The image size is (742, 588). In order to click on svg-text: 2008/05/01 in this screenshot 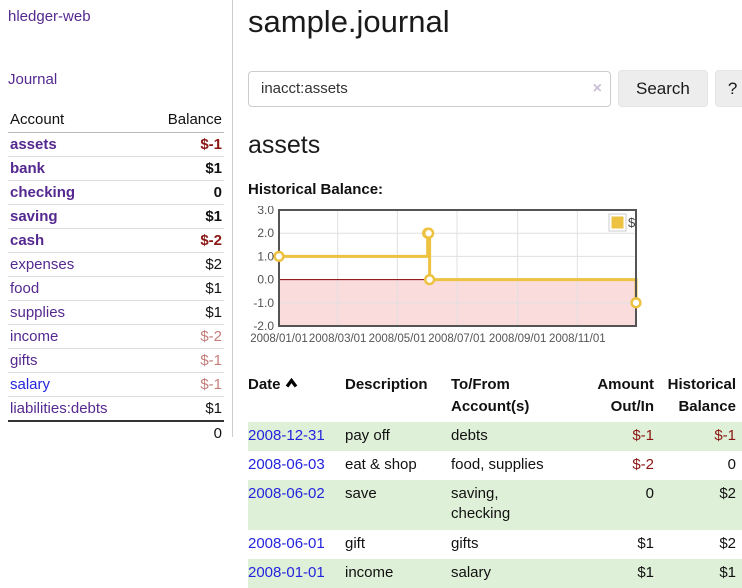, I will do `click(398, 339)`.